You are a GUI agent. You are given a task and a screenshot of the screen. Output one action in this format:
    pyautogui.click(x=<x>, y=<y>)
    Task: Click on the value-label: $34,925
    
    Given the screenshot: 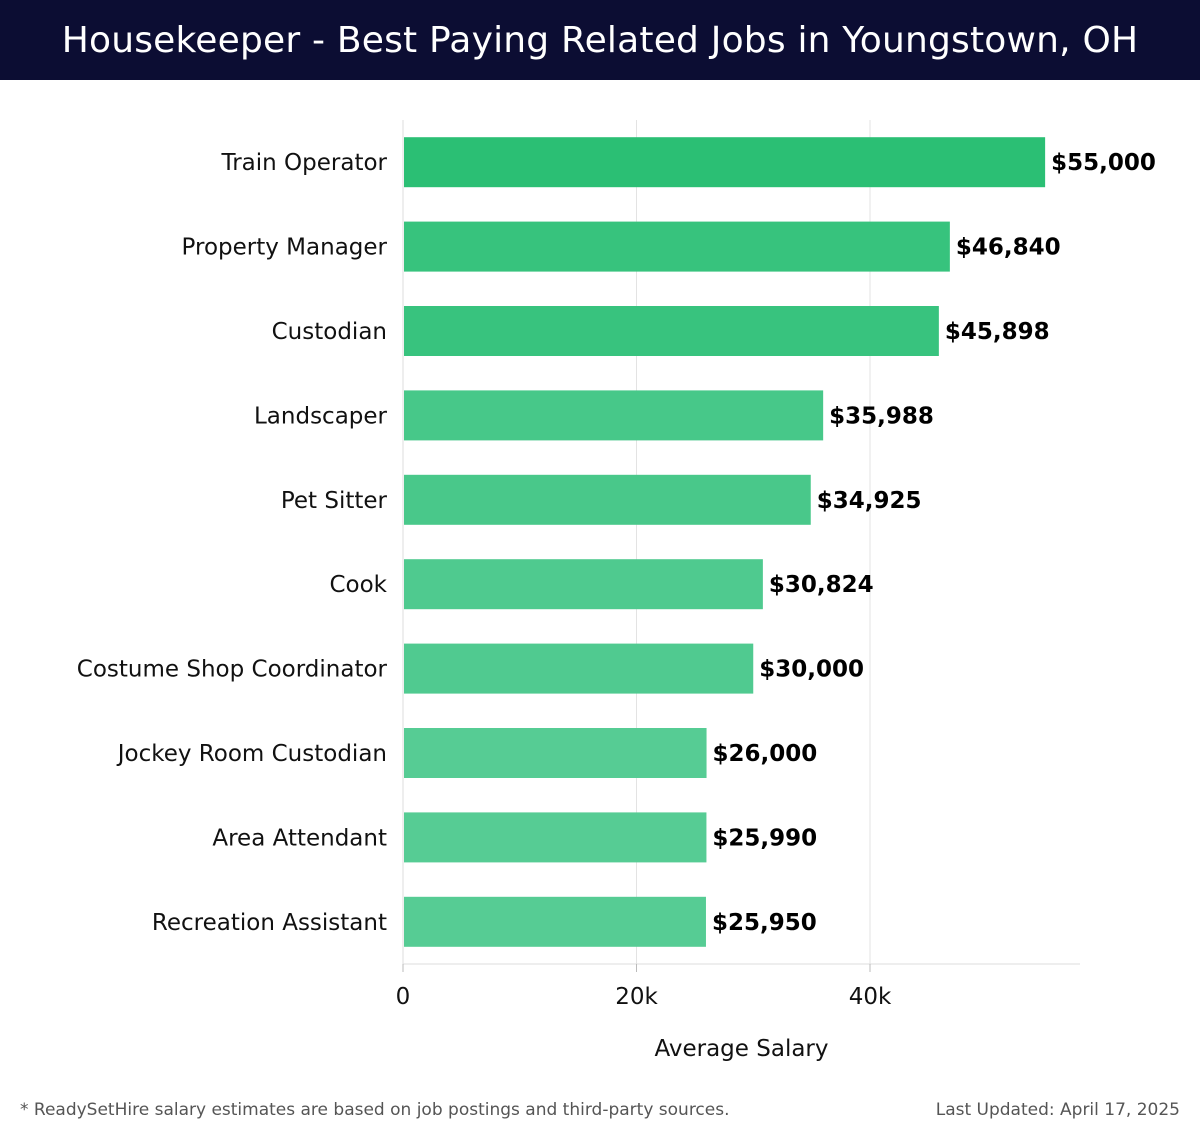 What is the action you would take?
    pyautogui.click(x=869, y=501)
    